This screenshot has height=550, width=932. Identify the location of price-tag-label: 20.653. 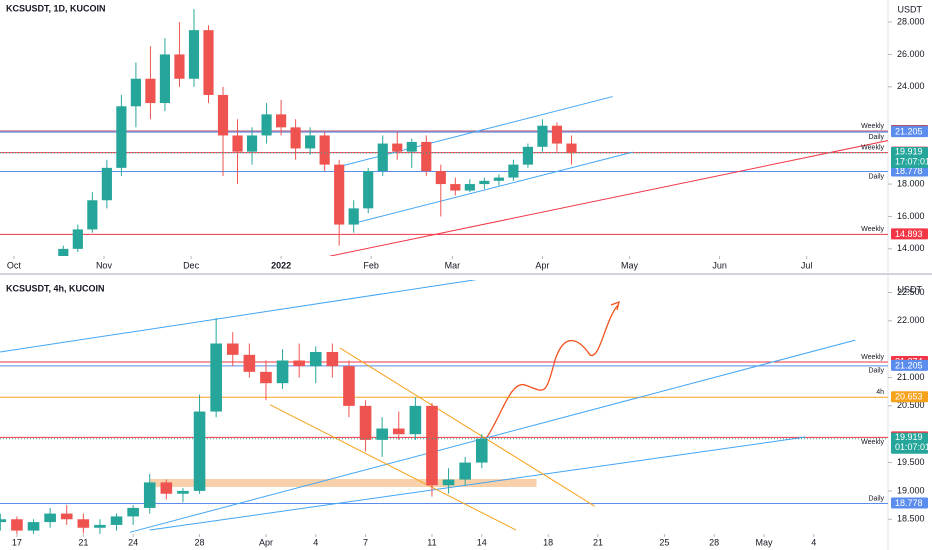
(909, 397).